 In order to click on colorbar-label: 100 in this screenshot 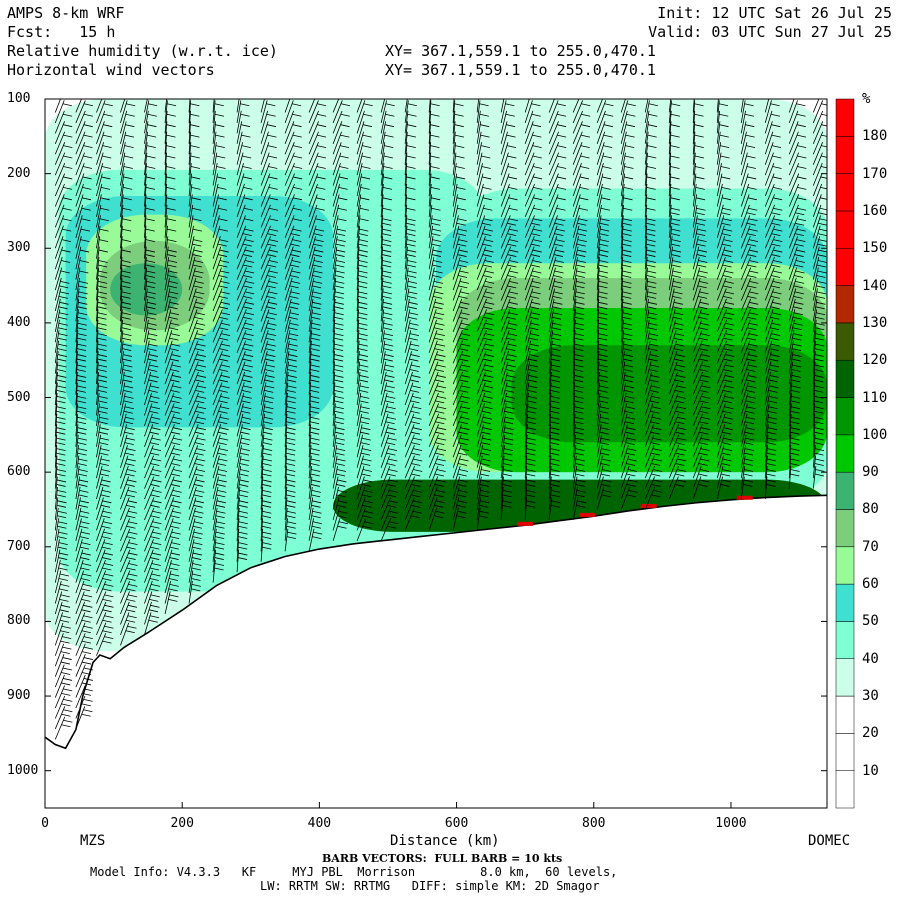, I will do `click(875, 434)`.